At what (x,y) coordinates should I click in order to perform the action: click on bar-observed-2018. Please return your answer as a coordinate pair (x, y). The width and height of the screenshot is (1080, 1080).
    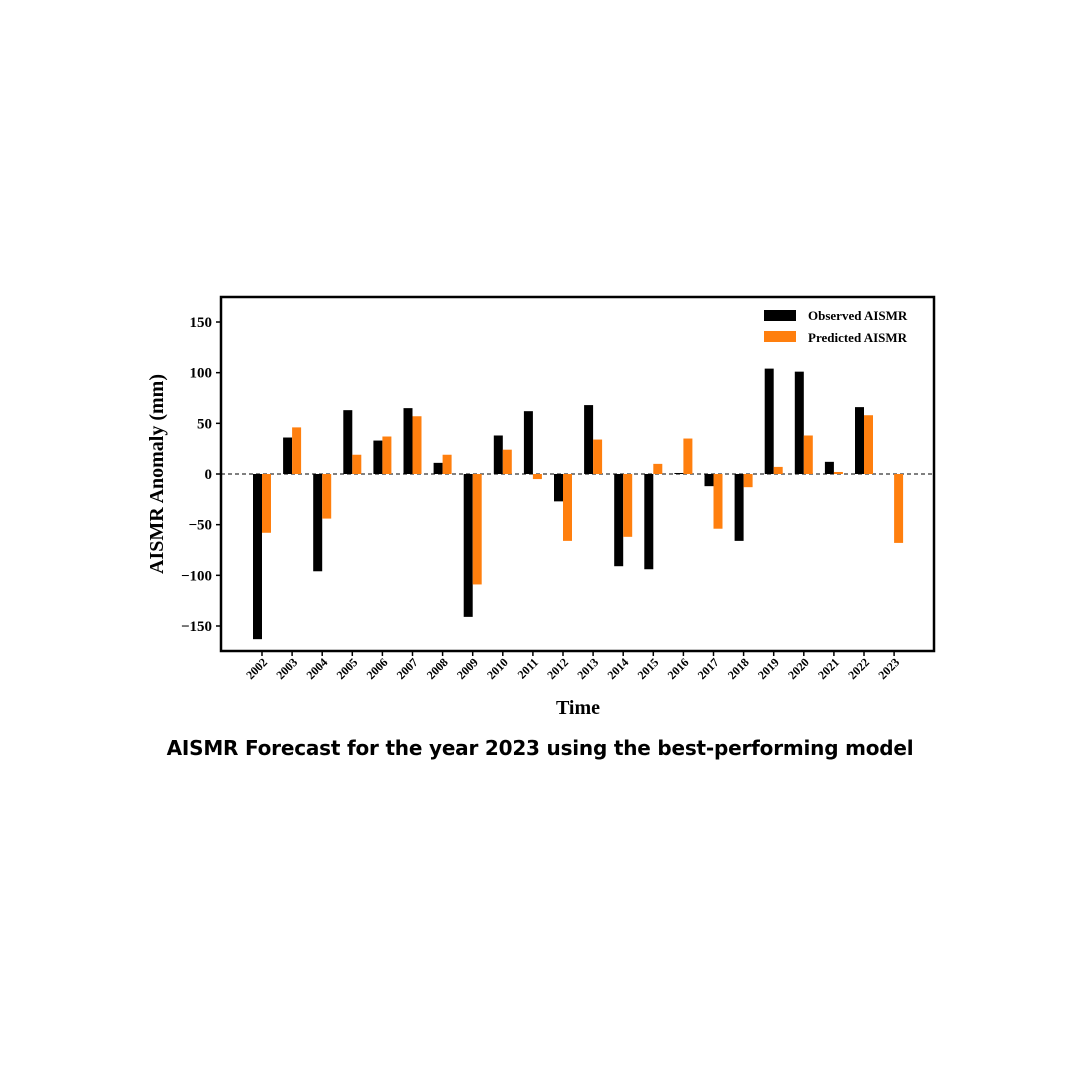
    Looking at the image, I should click on (739, 507).